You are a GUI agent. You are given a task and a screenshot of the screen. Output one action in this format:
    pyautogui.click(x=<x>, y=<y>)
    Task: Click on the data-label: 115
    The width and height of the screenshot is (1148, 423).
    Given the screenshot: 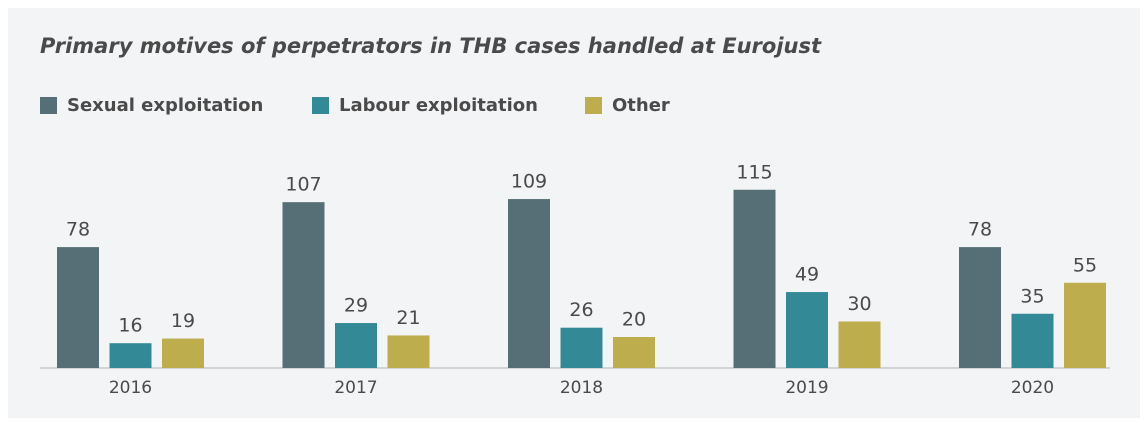 What is the action you would take?
    pyautogui.click(x=754, y=172)
    